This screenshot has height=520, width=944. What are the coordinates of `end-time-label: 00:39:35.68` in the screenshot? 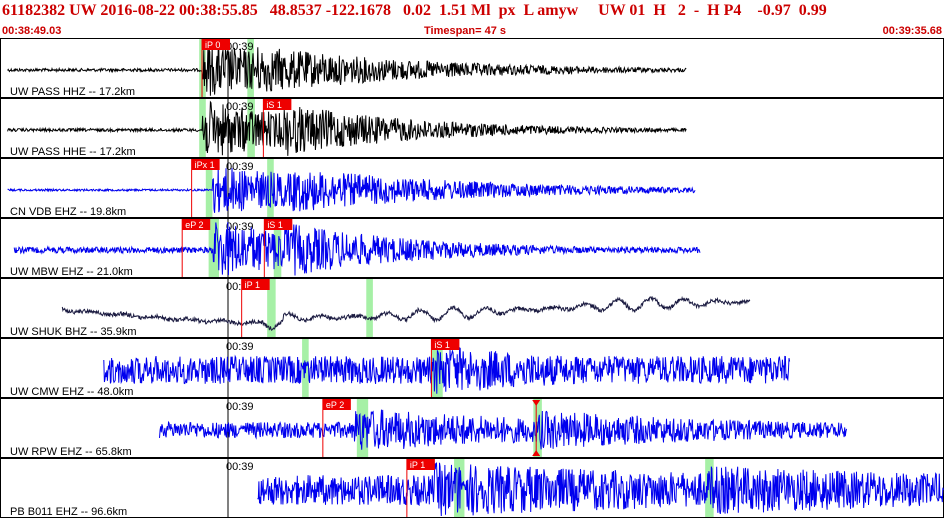 It's located at (912, 31).